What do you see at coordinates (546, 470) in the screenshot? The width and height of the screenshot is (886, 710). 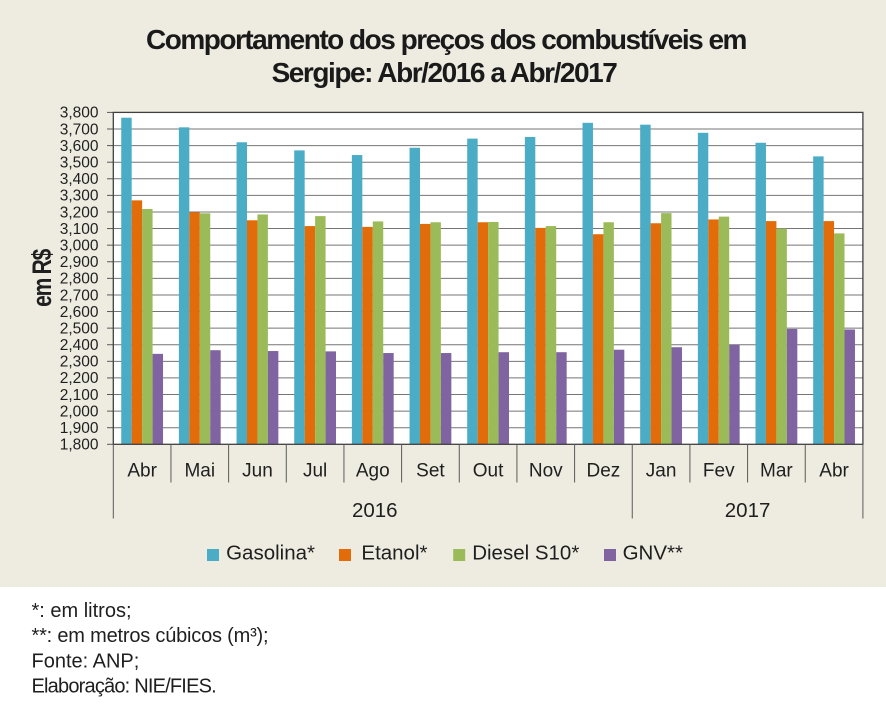 I see `svg-text: Nov` at bounding box center [546, 470].